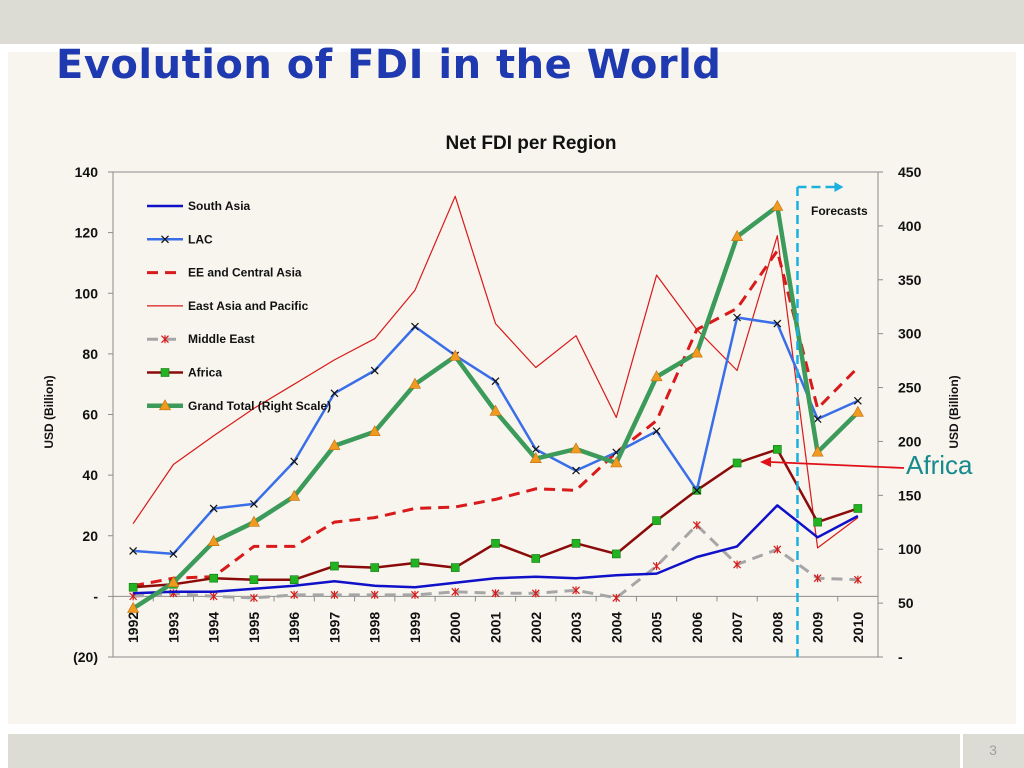 Image resolution: width=1024 pixels, height=768 pixels. I want to click on legend-label: South Asia, so click(219, 206).